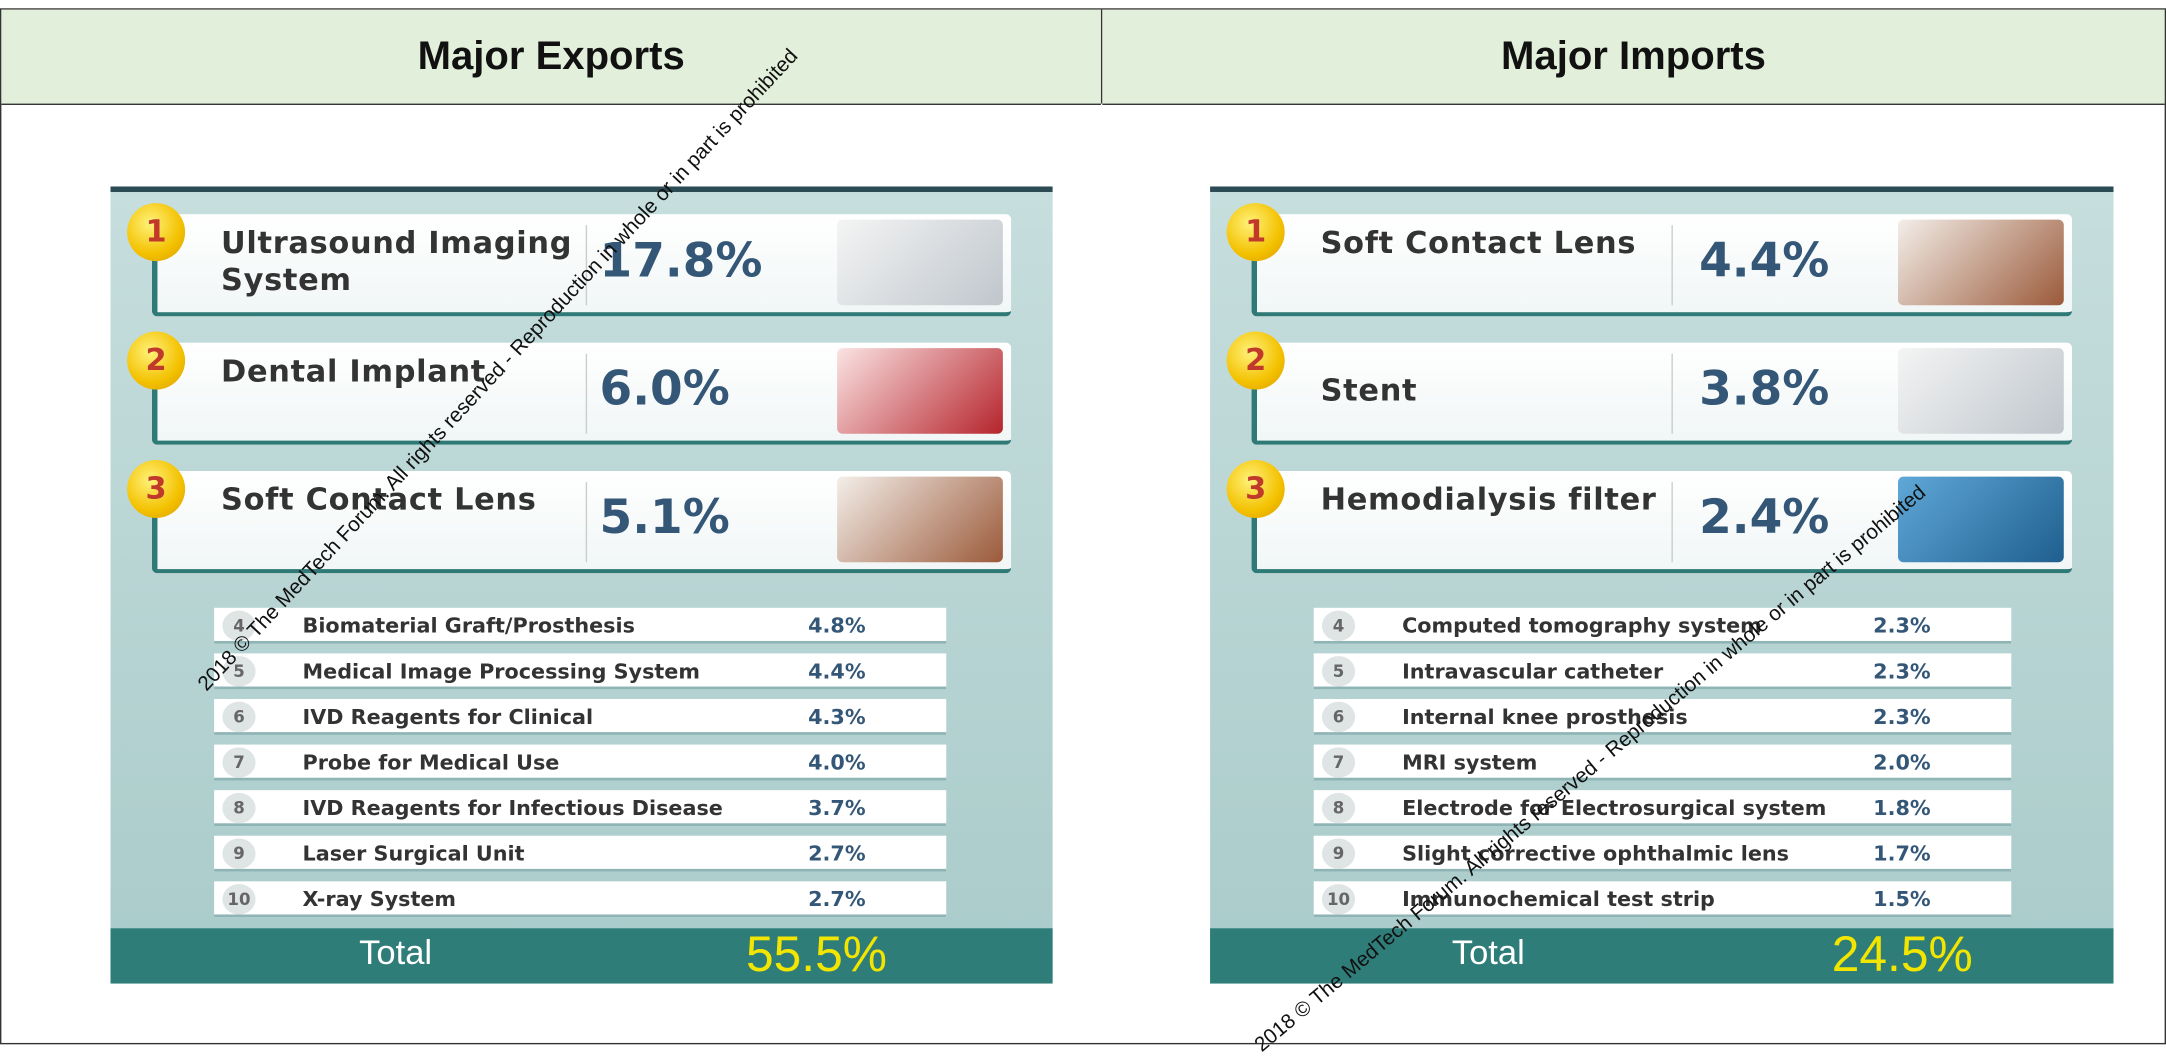  What do you see at coordinates (837, 717) in the screenshot?
I see `item-share: 4.3%` at bounding box center [837, 717].